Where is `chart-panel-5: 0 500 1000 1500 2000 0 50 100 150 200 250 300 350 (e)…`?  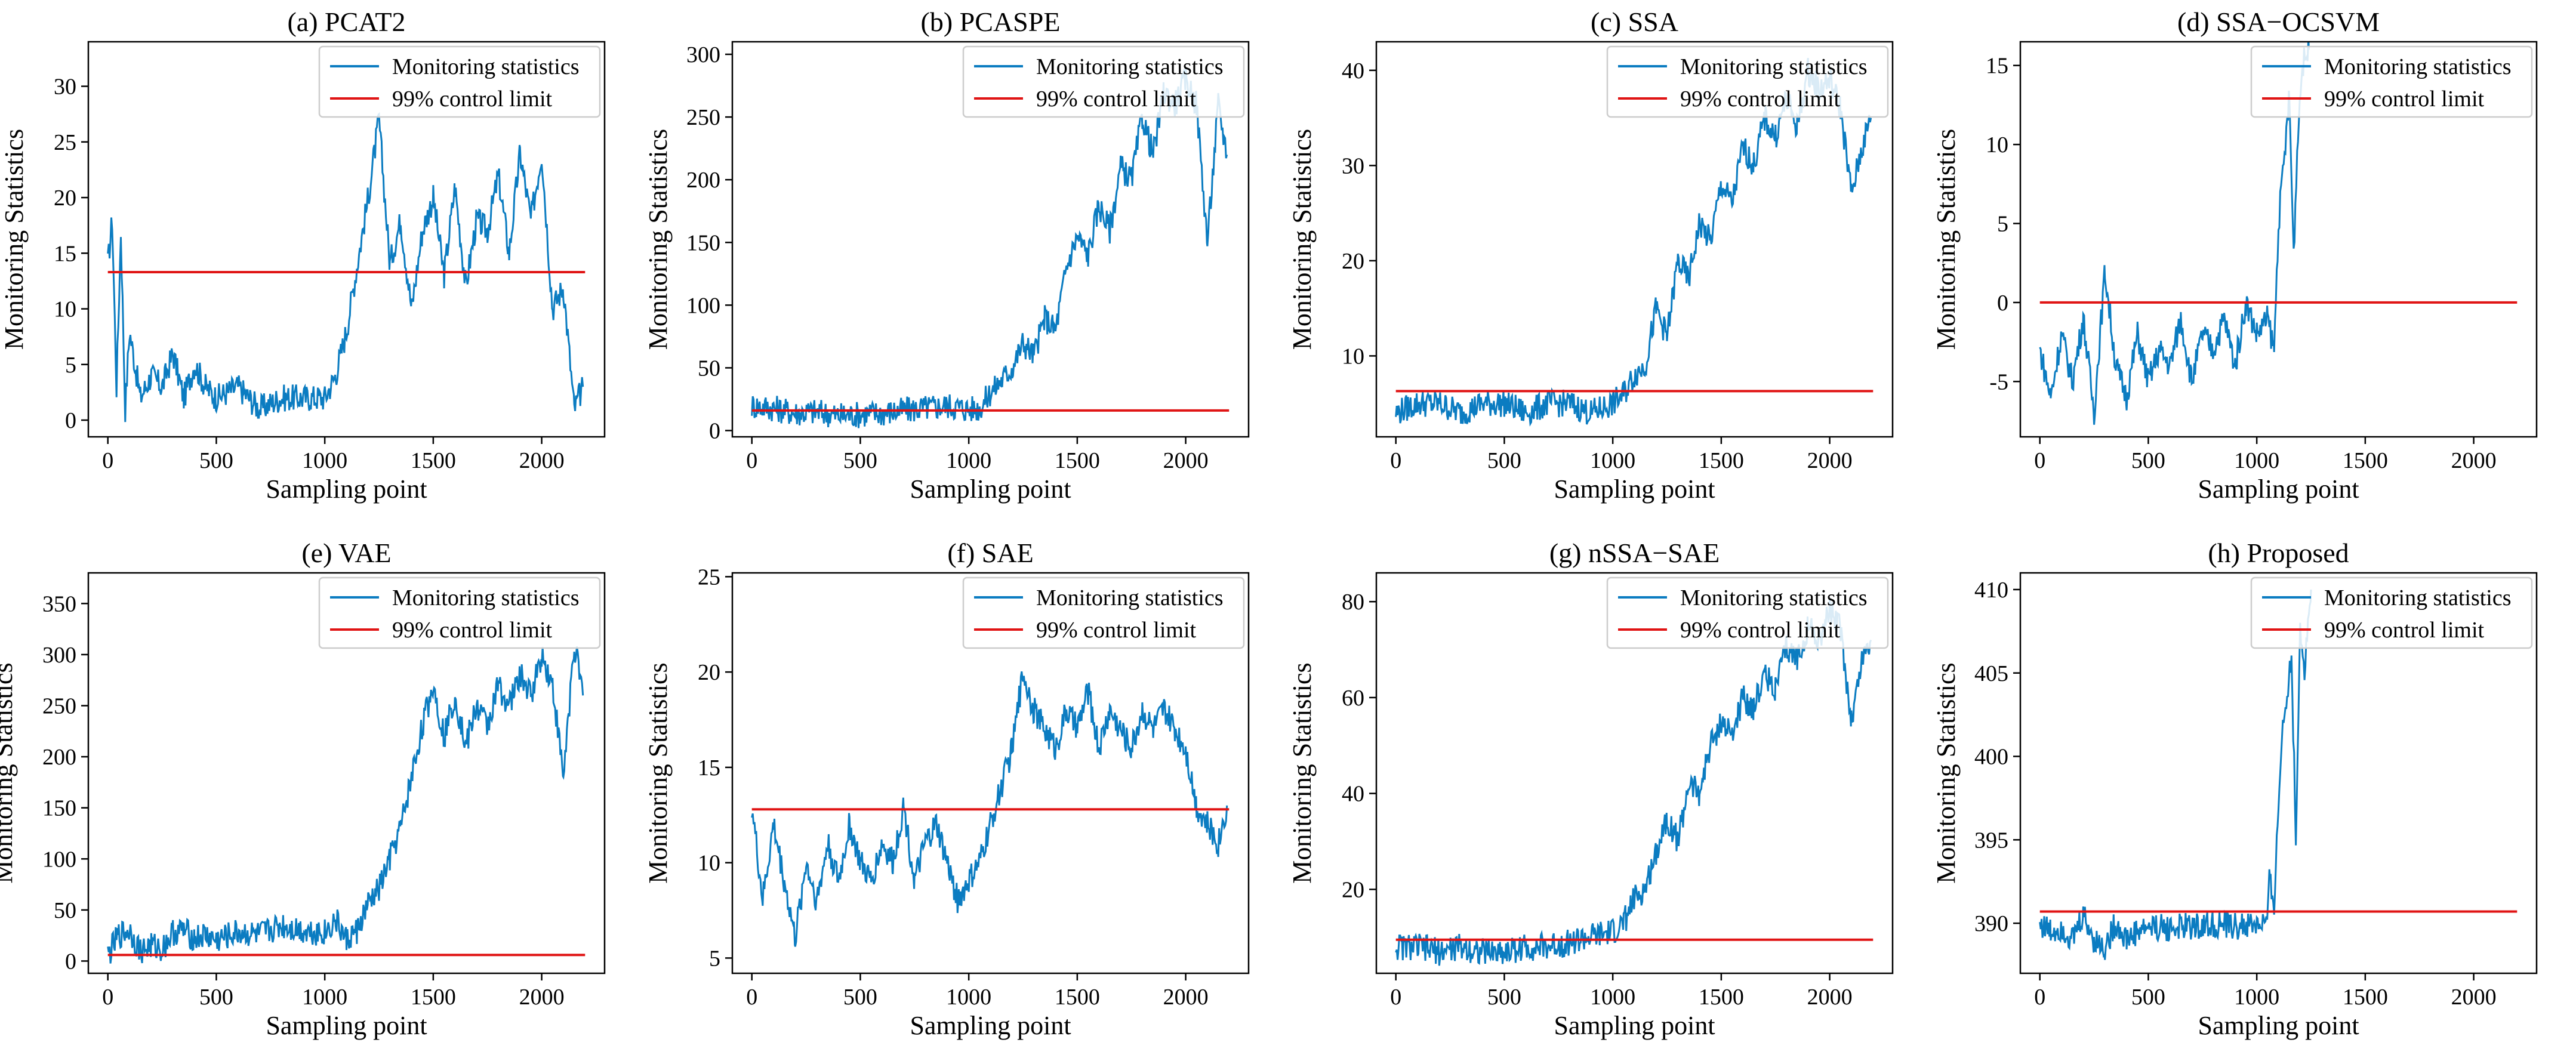
chart-panel-5: 0 500 1000 1500 2000 0 50 100 150 200 250 300 350 (e)… is located at coordinates (303, 789).